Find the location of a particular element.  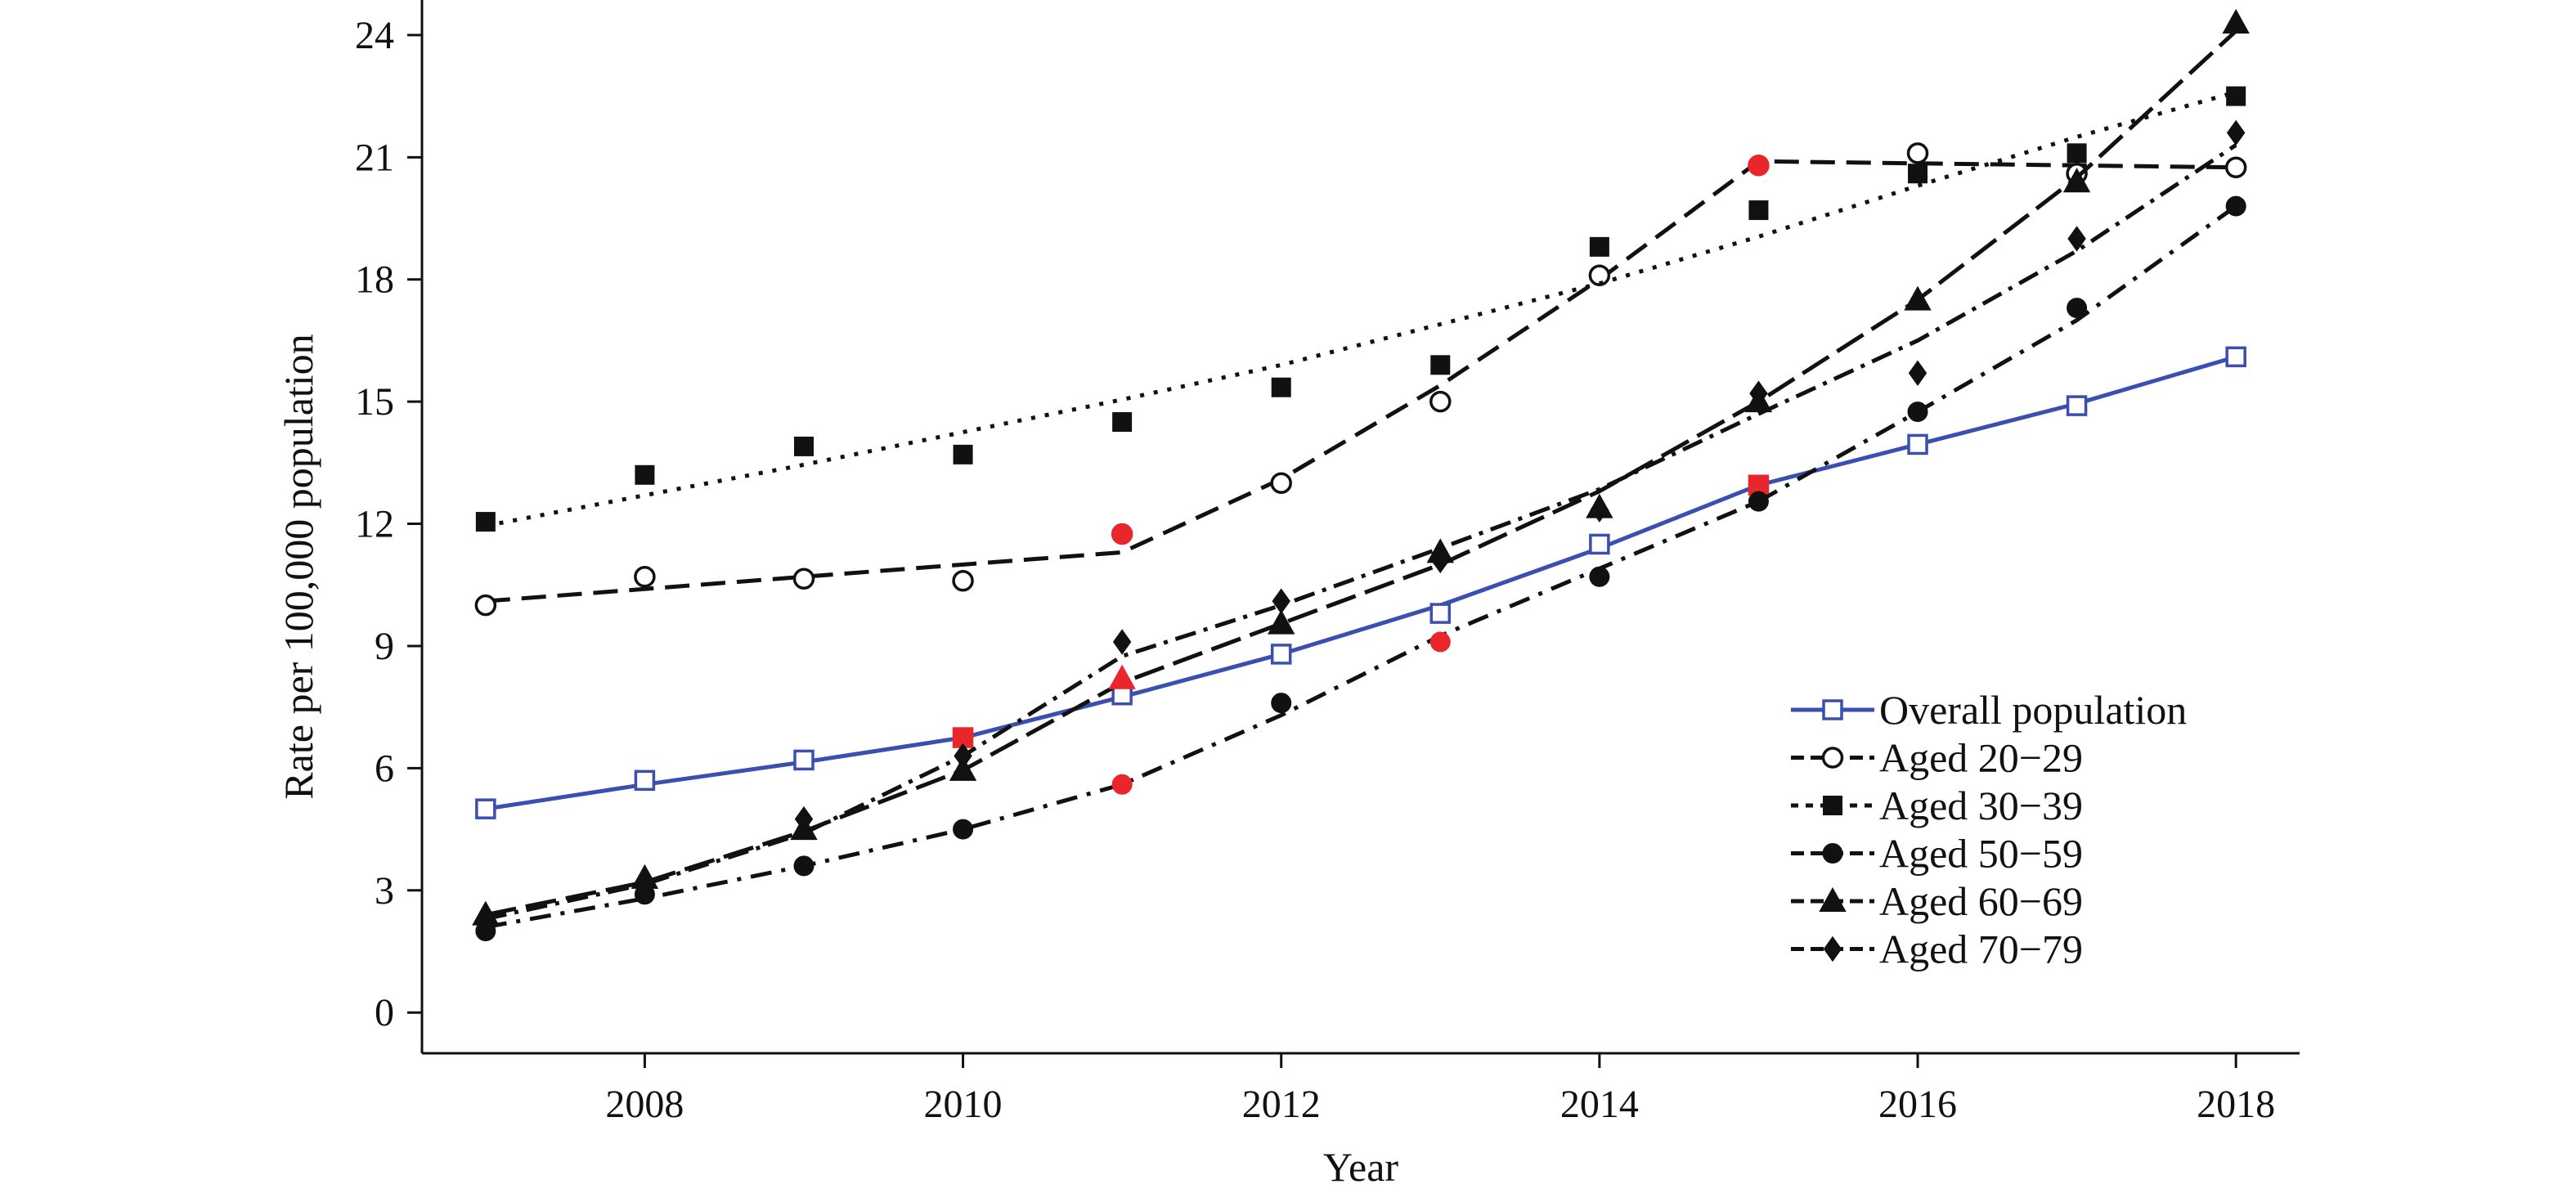

y-tick-label: 15 is located at coordinates (374, 402).